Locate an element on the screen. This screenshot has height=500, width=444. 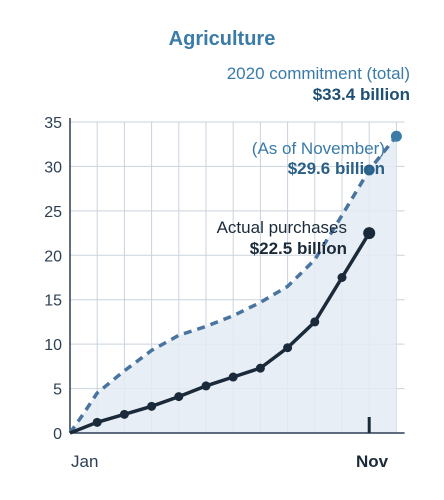
x-tick-nov: Nov is located at coordinates (372, 461).